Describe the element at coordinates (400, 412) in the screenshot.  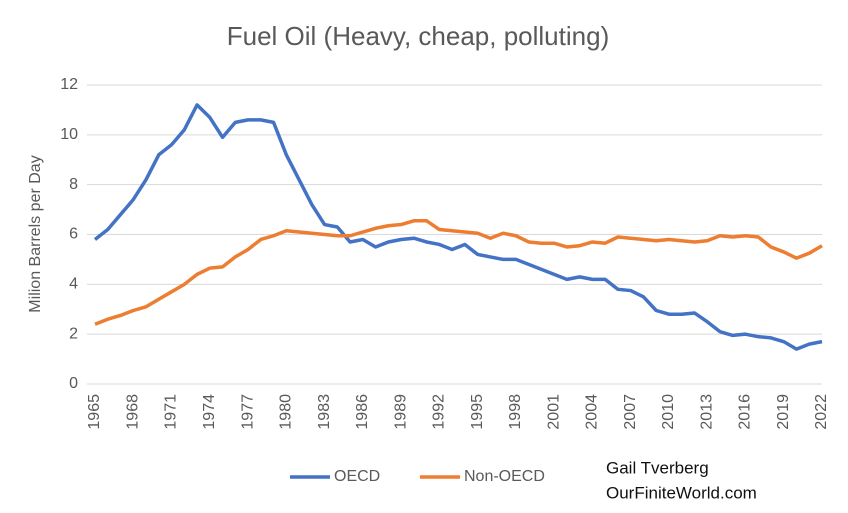
I see `x-tick-label: 1989` at that location.